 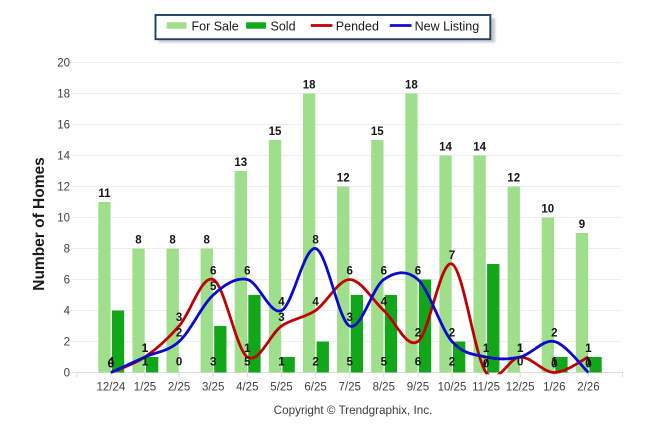 I want to click on svg-text: 4/25, so click(x=247, y=387).